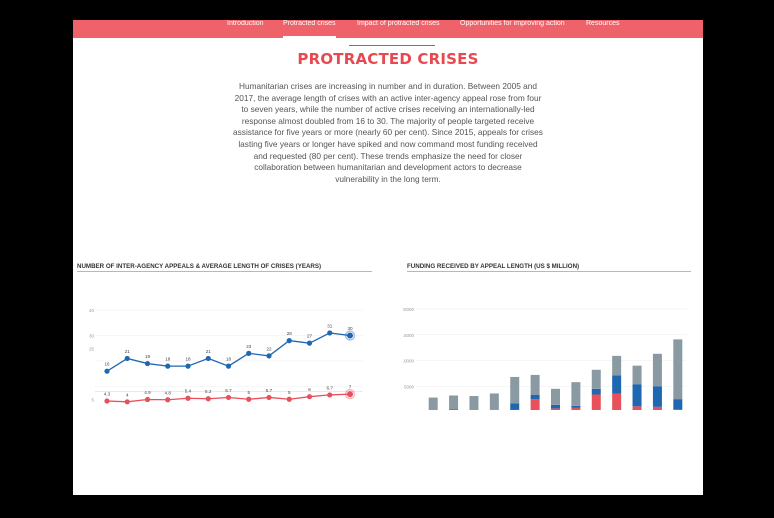 The width and height of the screenshot is (774, 518). I want to click on data-label: 4.3, so click(107, 394).